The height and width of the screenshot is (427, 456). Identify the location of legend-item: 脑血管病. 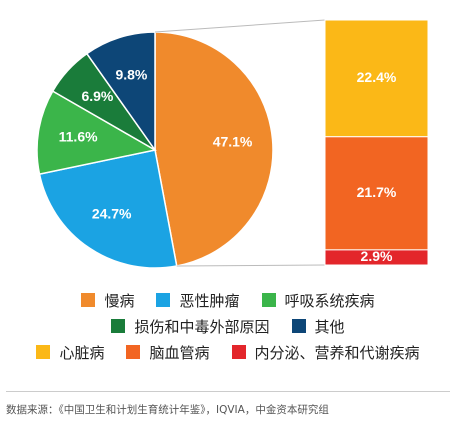
(168, 352).